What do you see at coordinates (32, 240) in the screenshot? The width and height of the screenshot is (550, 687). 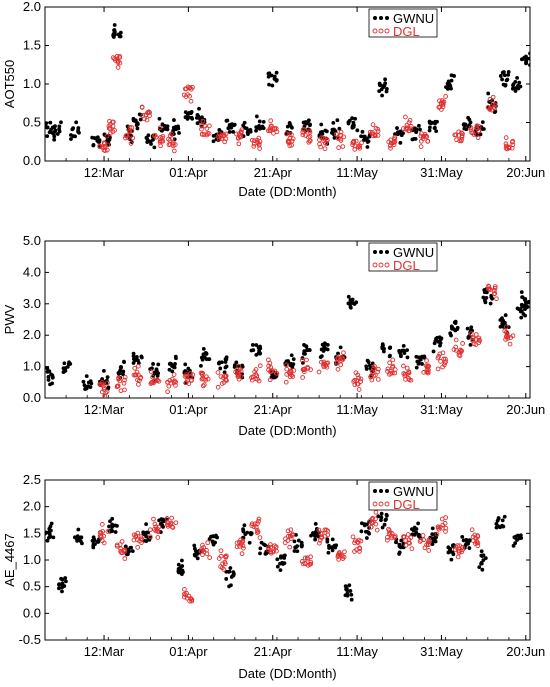 I see `y-tick-label: 5.0` at bounding box center [32, 240].